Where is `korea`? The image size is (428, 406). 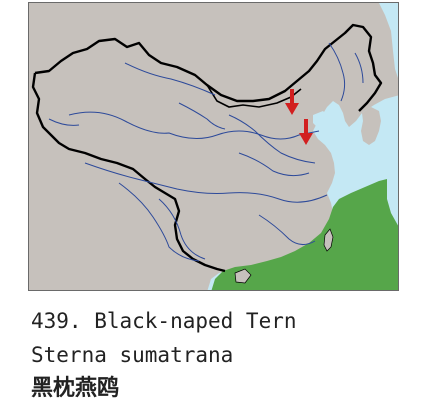 korea is located at coordinates (371, 126).